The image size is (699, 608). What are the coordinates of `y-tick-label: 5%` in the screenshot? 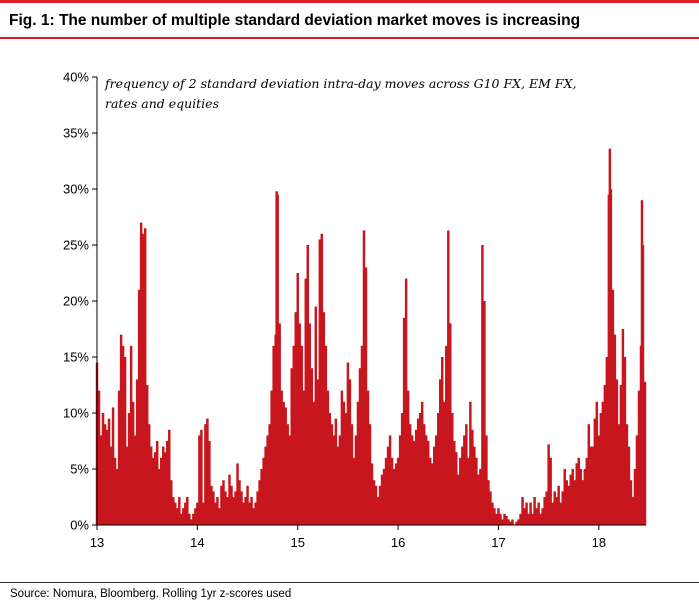 It's located at (79, 469).